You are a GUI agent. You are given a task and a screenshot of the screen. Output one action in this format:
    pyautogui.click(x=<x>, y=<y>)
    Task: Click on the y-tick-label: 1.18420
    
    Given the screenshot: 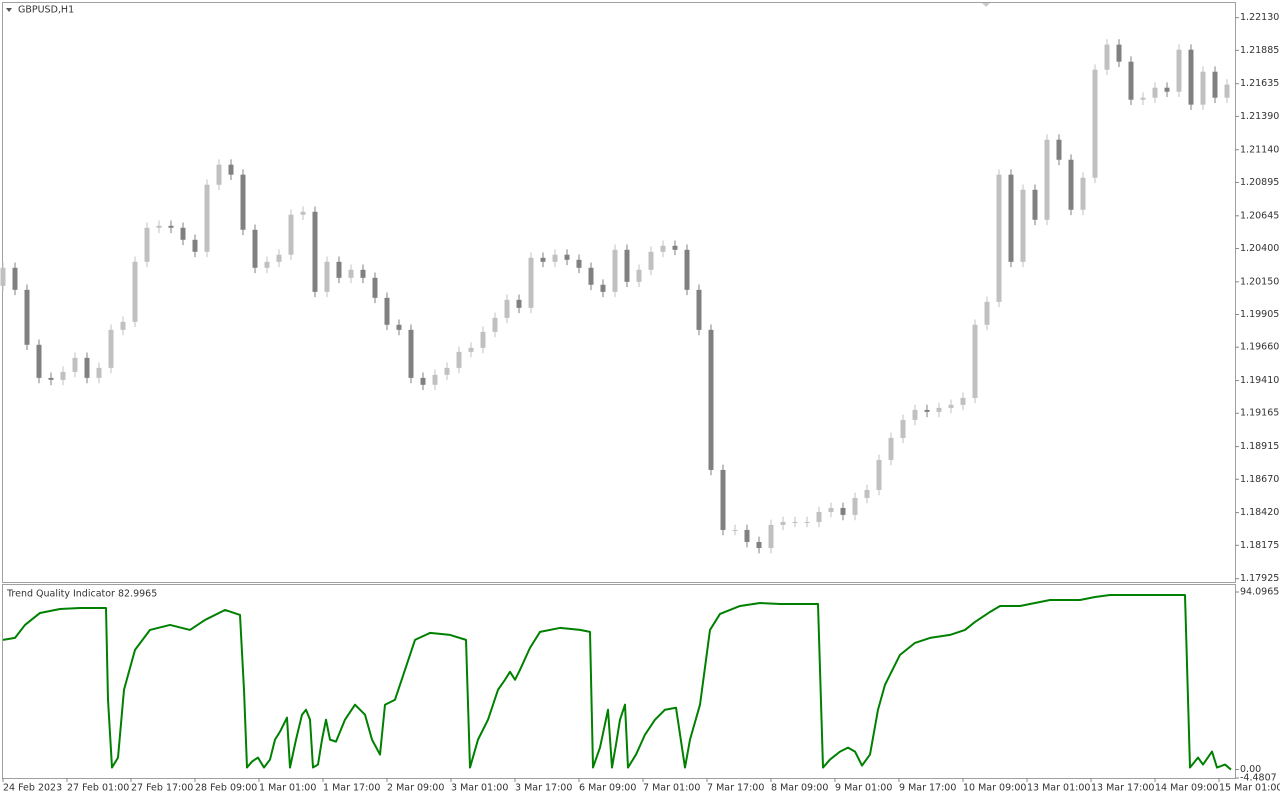 What is the action you would take?
    pyautogui.click(x=1259, y=512)
    